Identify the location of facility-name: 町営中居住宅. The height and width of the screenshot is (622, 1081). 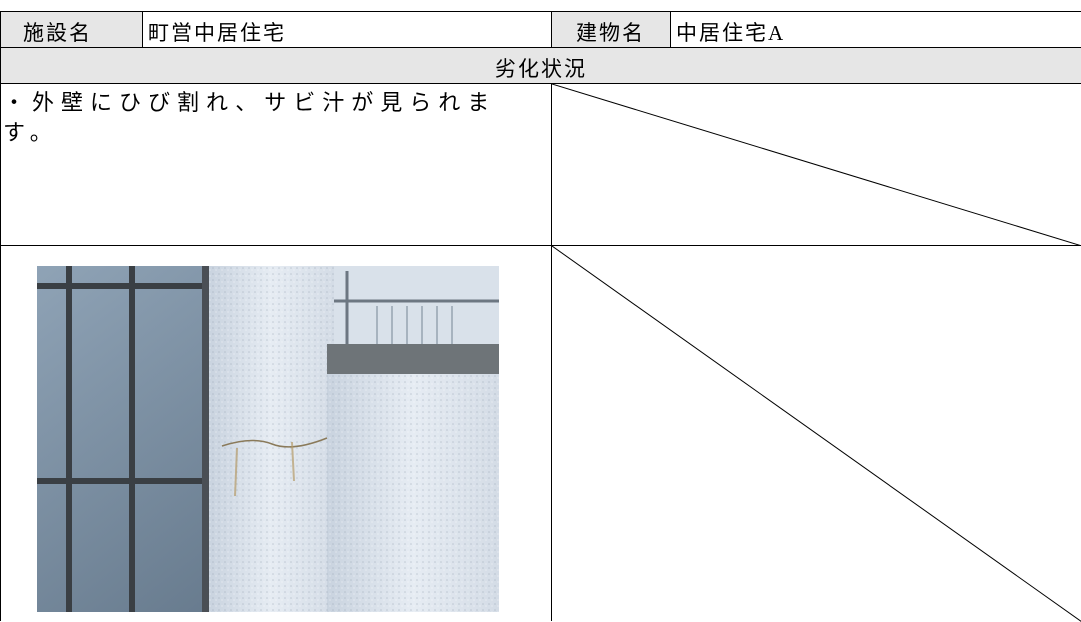
(217, 33).